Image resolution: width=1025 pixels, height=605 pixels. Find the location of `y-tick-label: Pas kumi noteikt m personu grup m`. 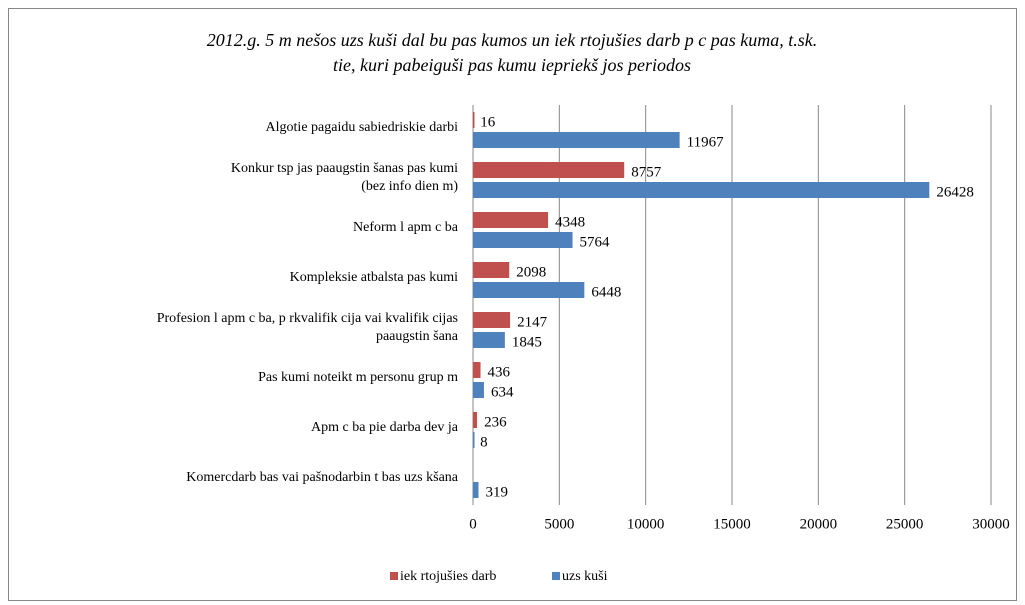

y-tick-label: Pas kumi noteikt m personu grup m is located at coordinates (358, 377).